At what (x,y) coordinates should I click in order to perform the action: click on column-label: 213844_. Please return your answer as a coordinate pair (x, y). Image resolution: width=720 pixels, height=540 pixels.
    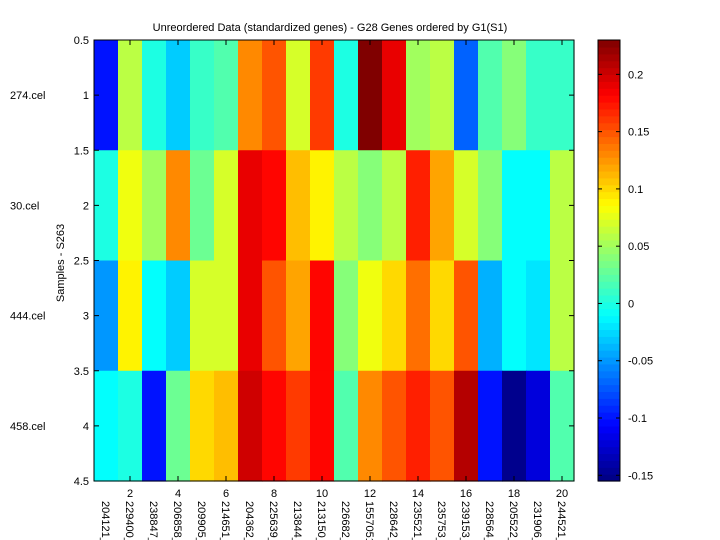
    Looking at the image, I should click on (297, 520).